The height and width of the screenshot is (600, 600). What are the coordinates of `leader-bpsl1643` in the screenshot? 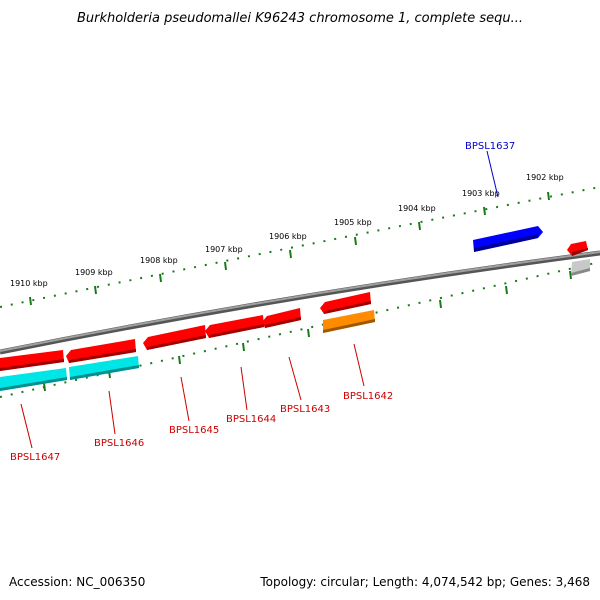 It's located at (295, 378).